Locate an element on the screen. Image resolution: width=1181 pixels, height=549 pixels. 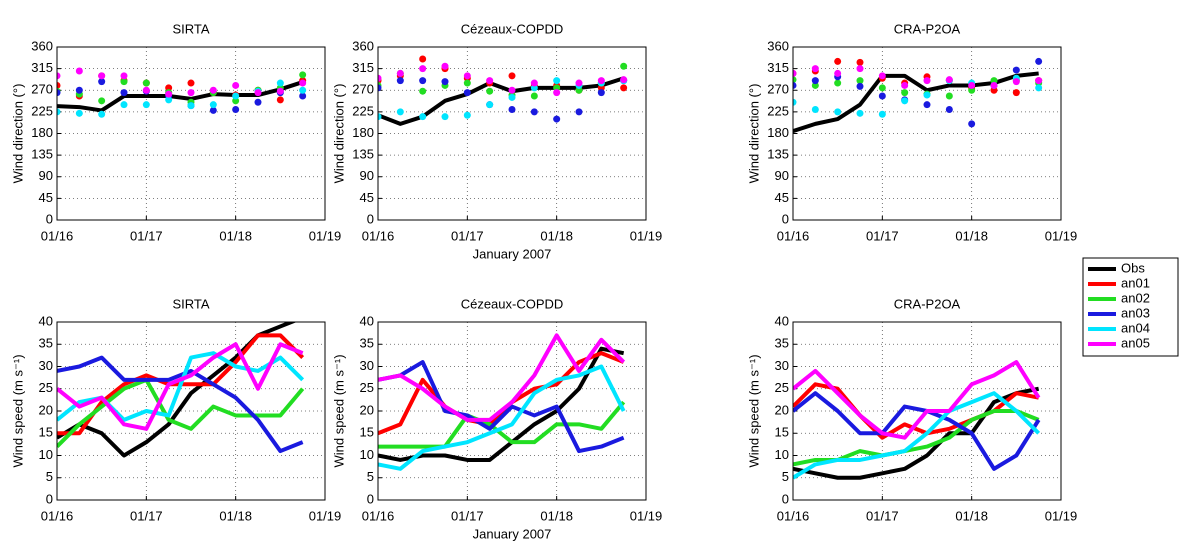
y-tick-label: 45 is located at coordinates (367, 197).